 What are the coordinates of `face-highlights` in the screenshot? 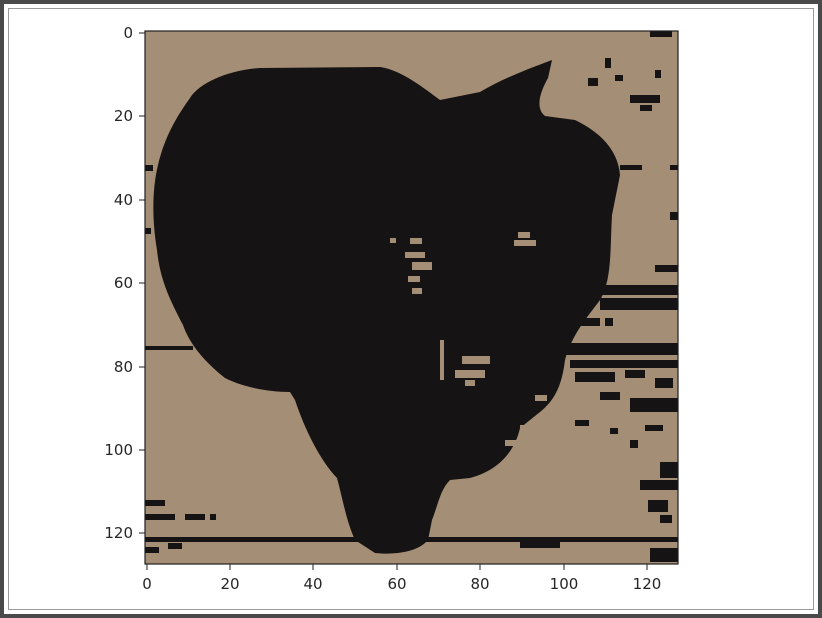 It's located at (468, 339).